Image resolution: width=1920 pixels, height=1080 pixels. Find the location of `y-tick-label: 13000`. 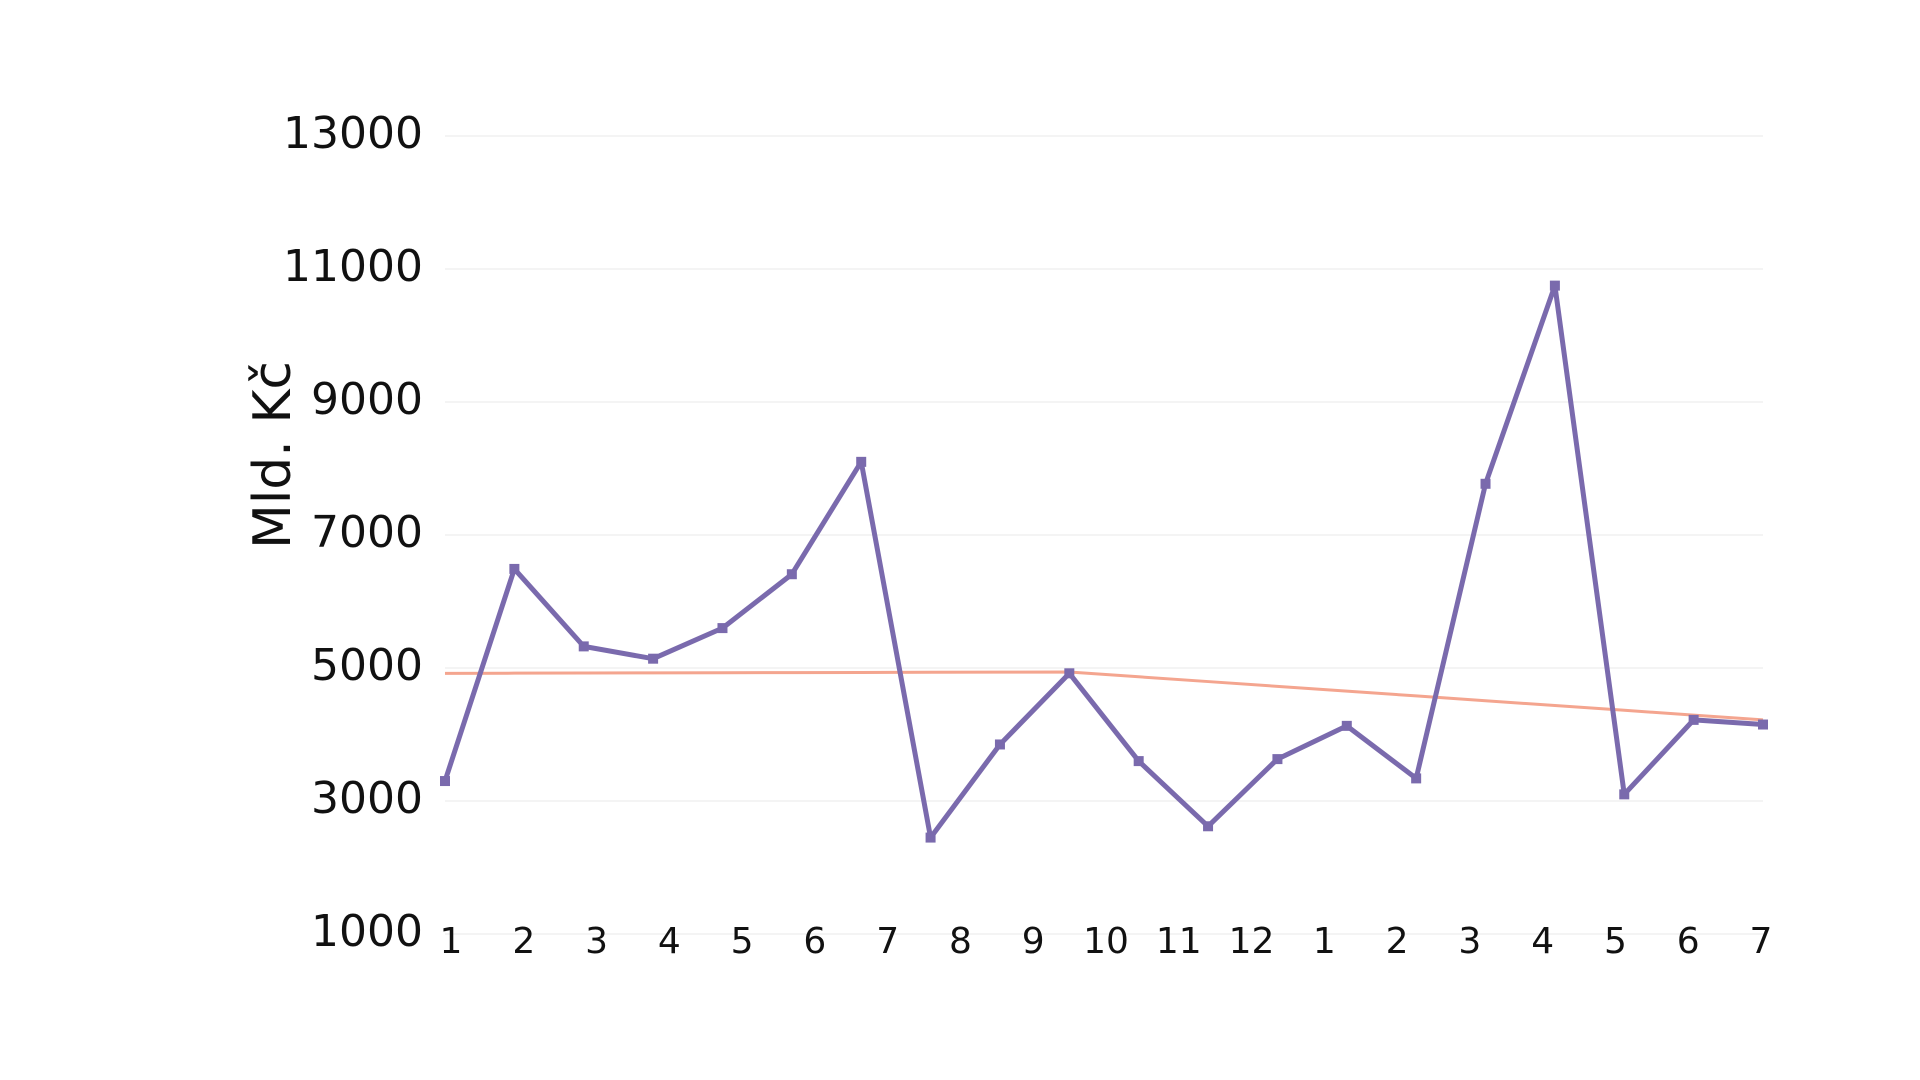

y-tick-label: 13000 is located at coordinates (353, 133).